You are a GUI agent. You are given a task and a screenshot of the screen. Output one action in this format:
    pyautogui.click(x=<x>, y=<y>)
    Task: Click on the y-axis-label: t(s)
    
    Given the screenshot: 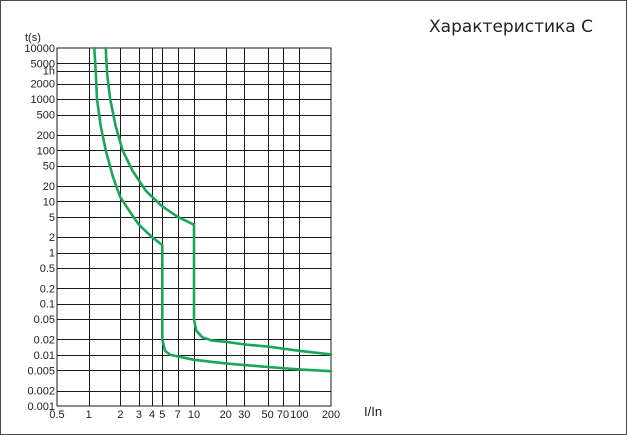 What is the action you would take?
    pyautogui.click(x=33, y=38)
    